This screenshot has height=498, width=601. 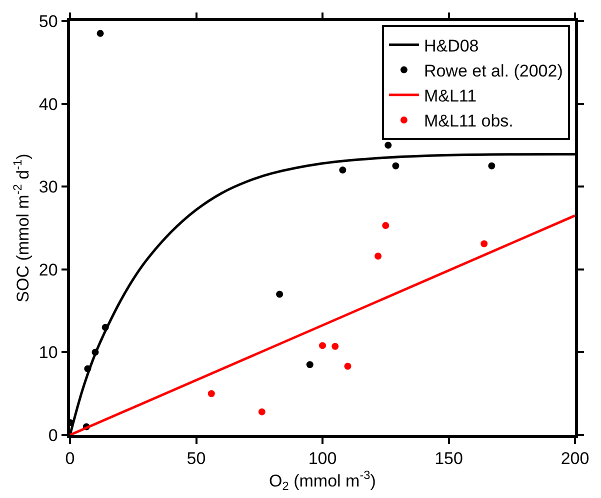 What do you see at coordinates (48, 352) in the screenshot?
I see `y-tick-label: 10` at bounding box center [48, 352].